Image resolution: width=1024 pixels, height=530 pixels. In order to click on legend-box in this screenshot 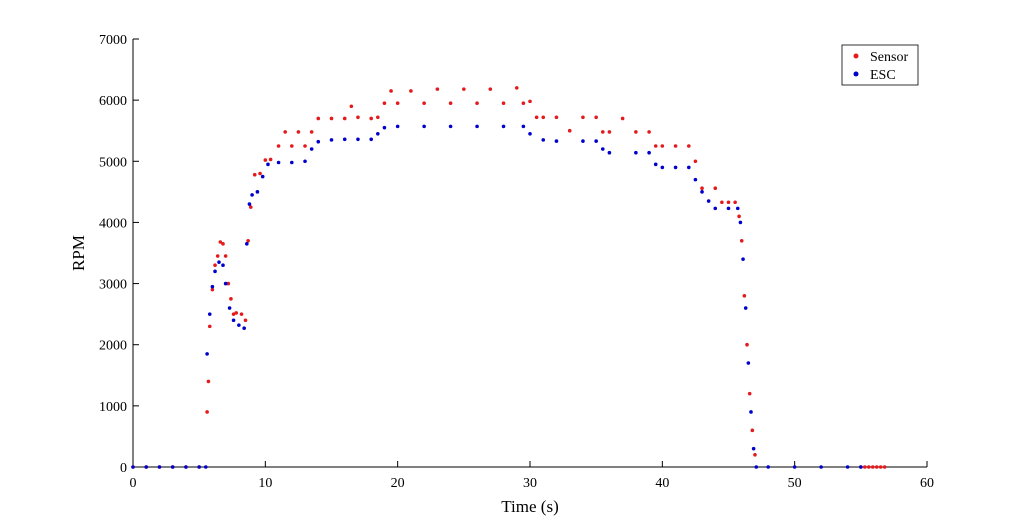, I will do `click(880, 65)`.